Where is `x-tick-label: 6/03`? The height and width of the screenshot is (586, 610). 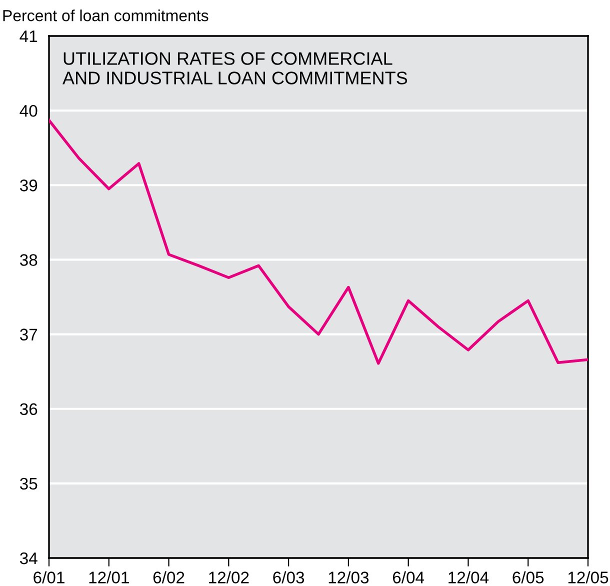 x-tick-label: 6/03 is located at coordinates (288, 577).